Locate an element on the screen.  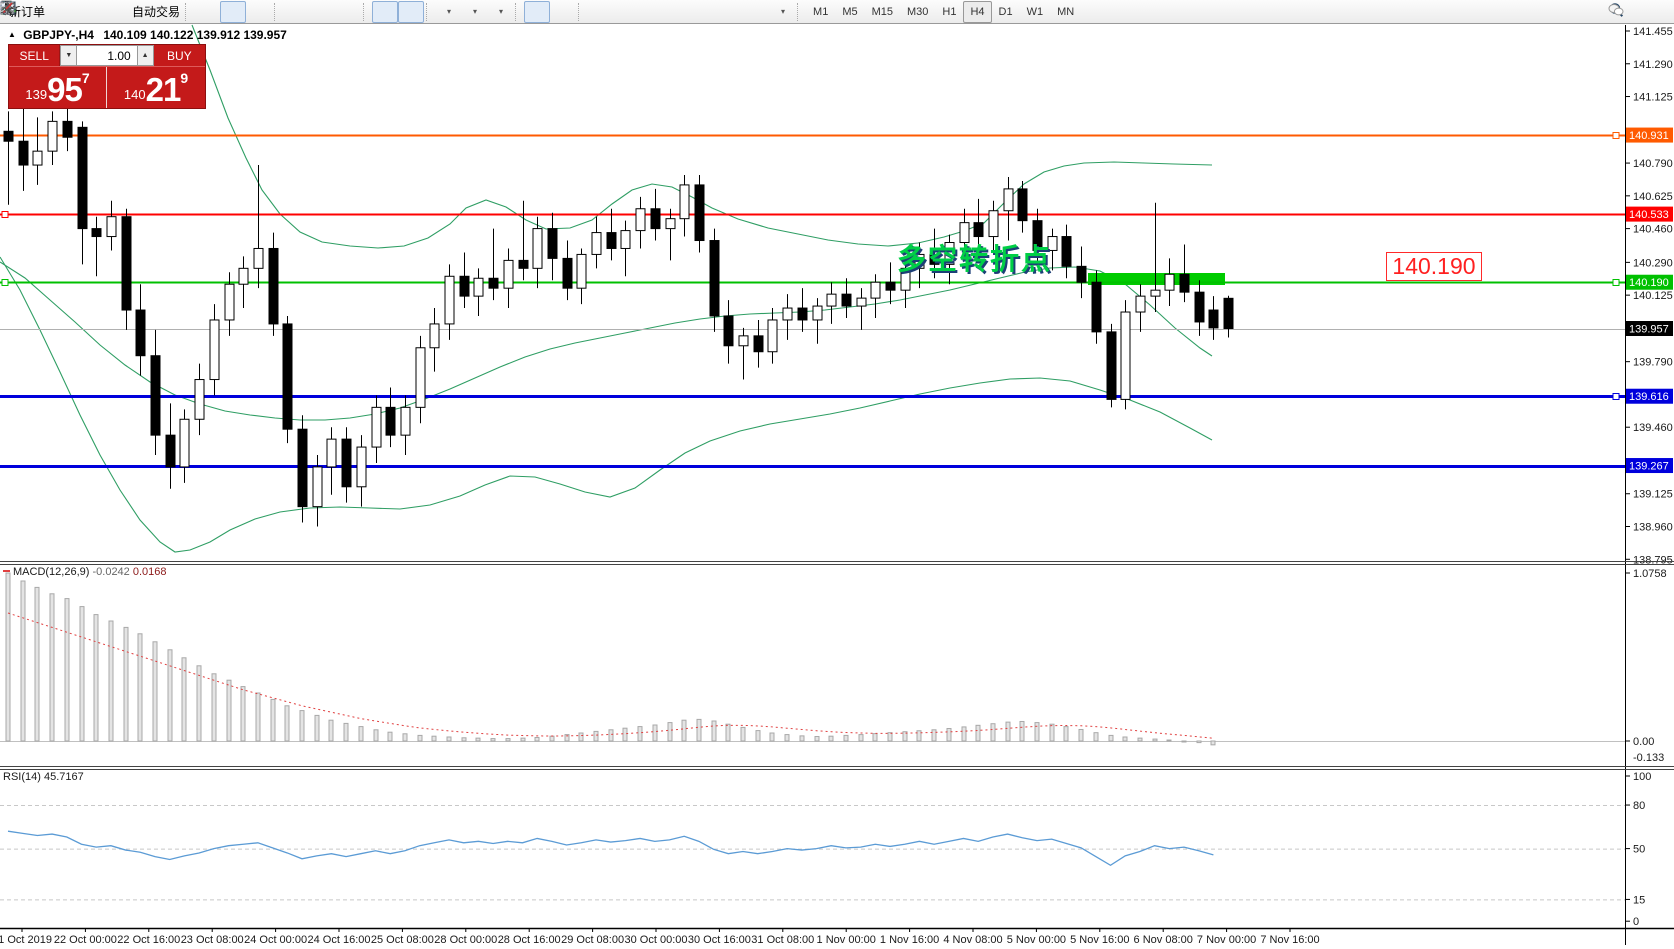
volume-input: 1.00 is located at coordinates (107, 55).